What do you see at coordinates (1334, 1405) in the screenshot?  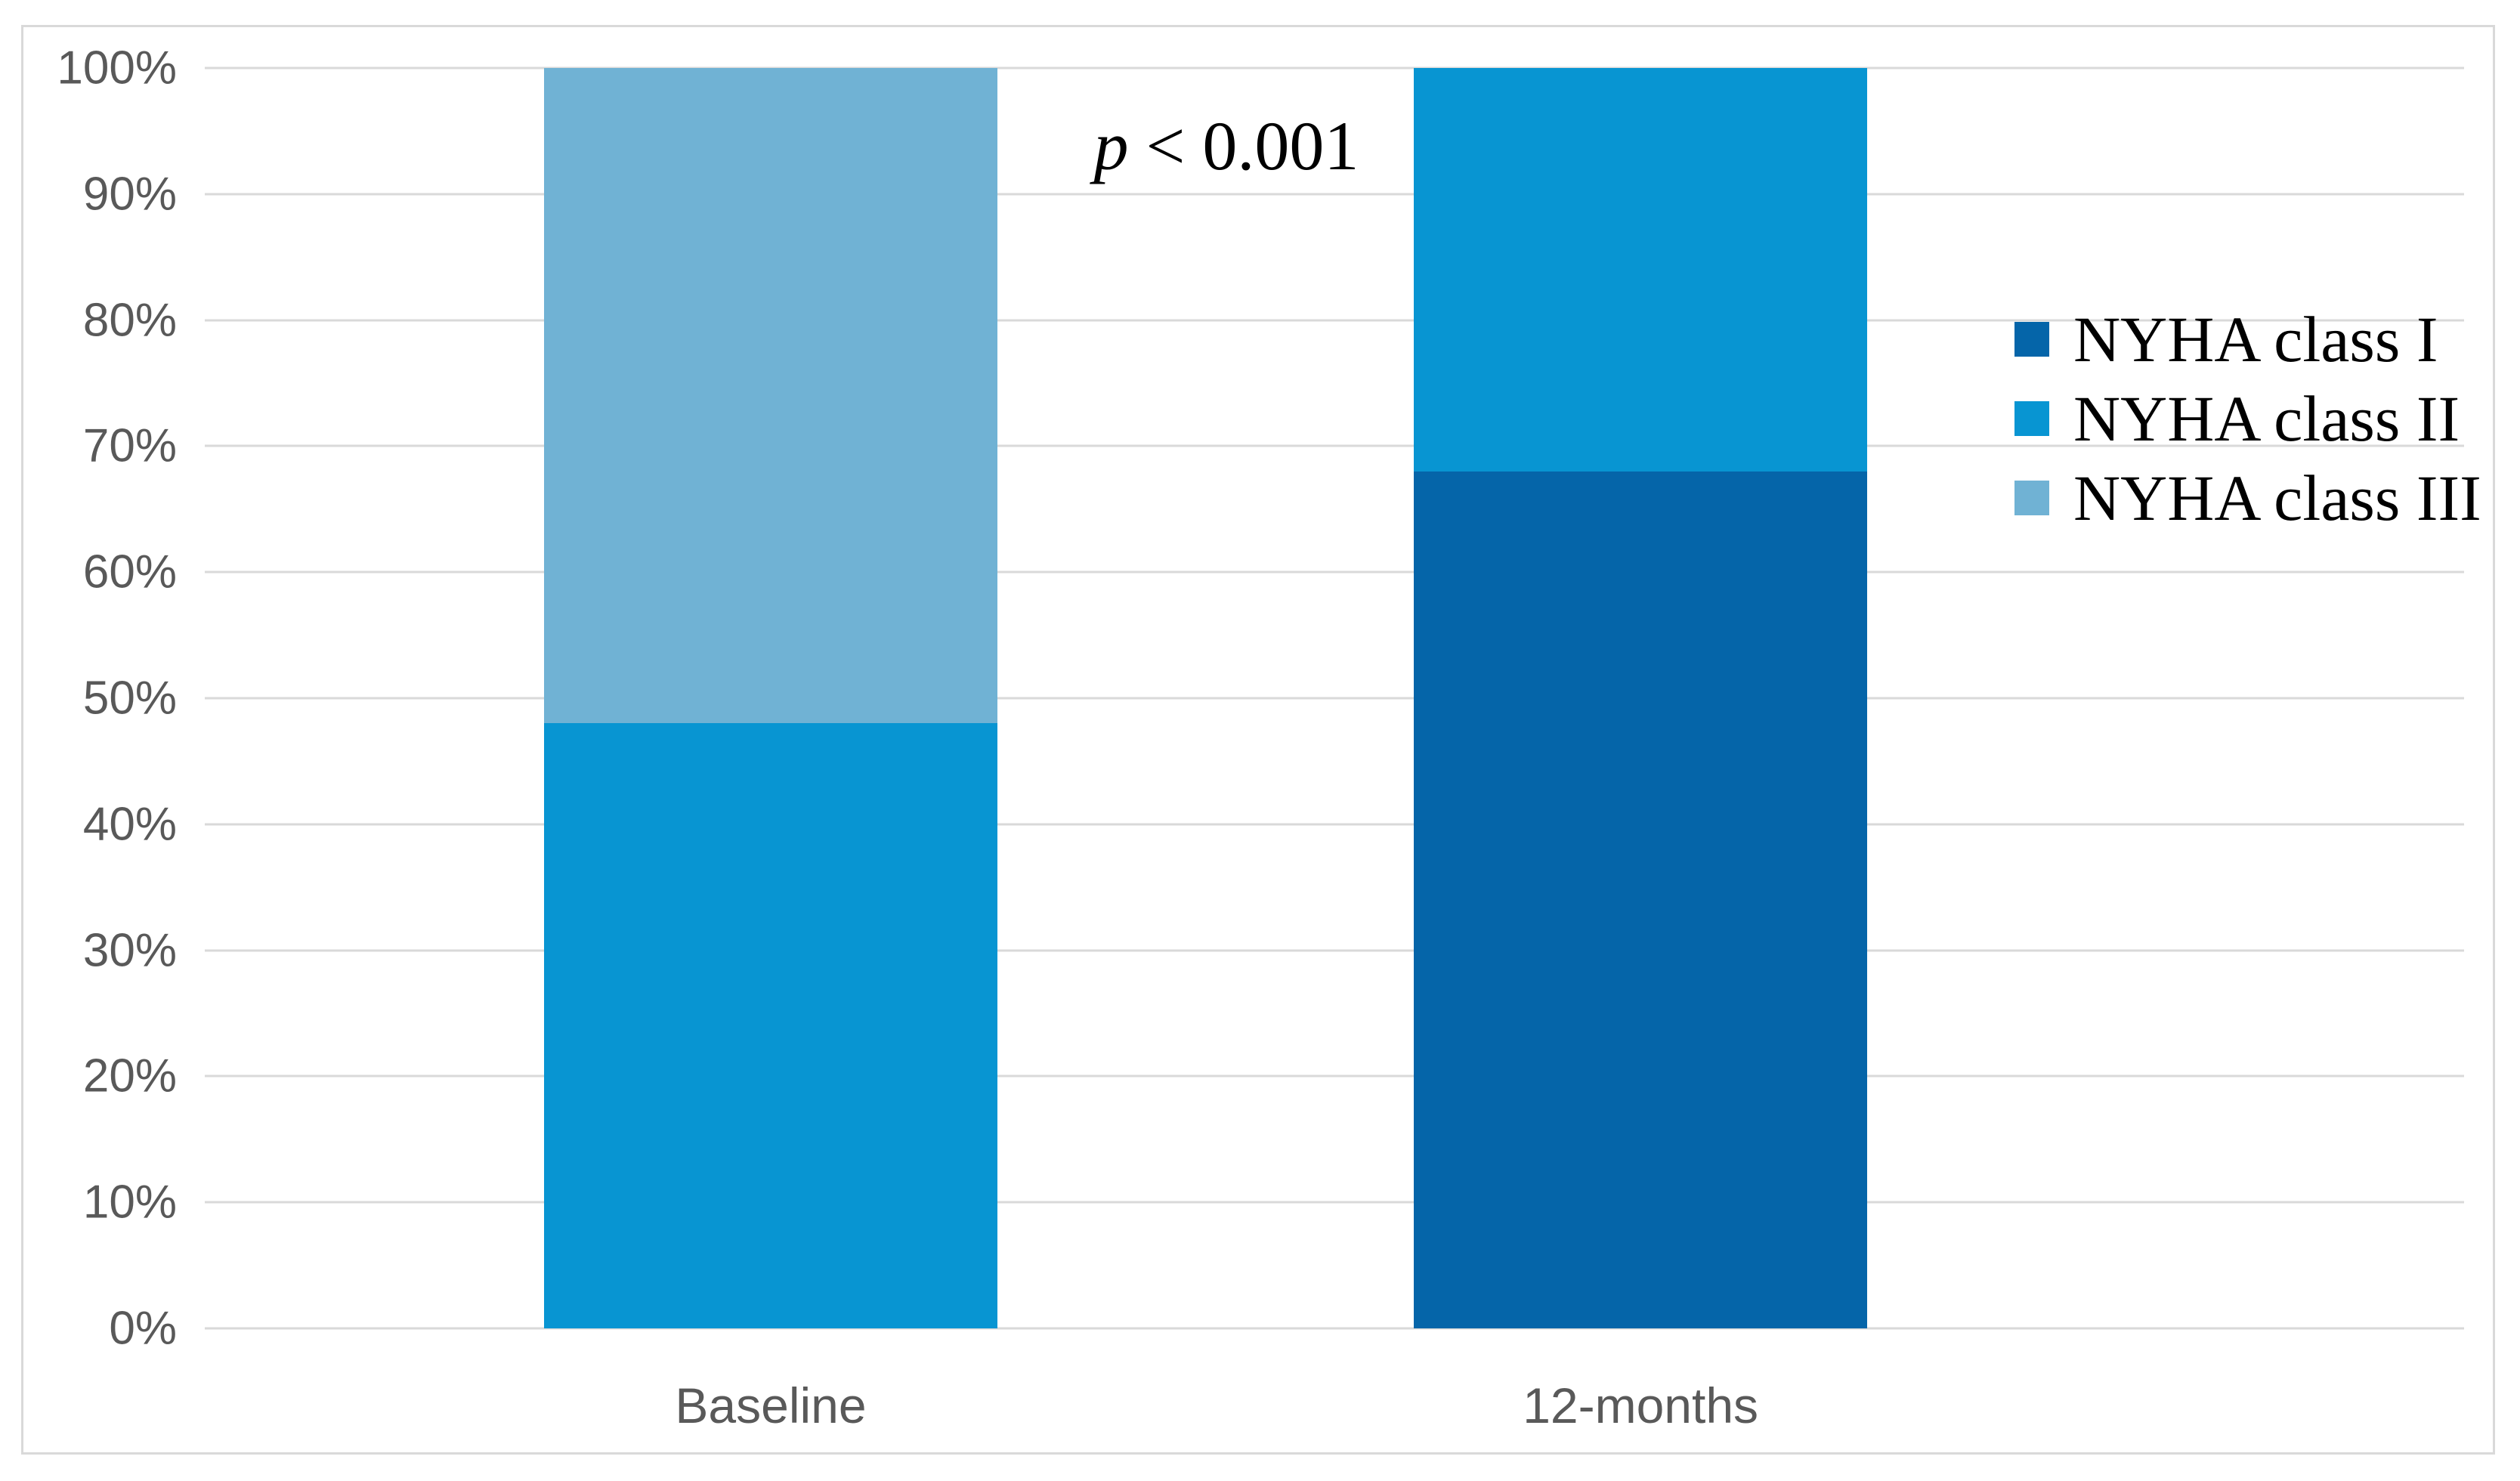 I see `x-axis-category-labels: Baseline 12-months` at bounding box center [1334, 1405].